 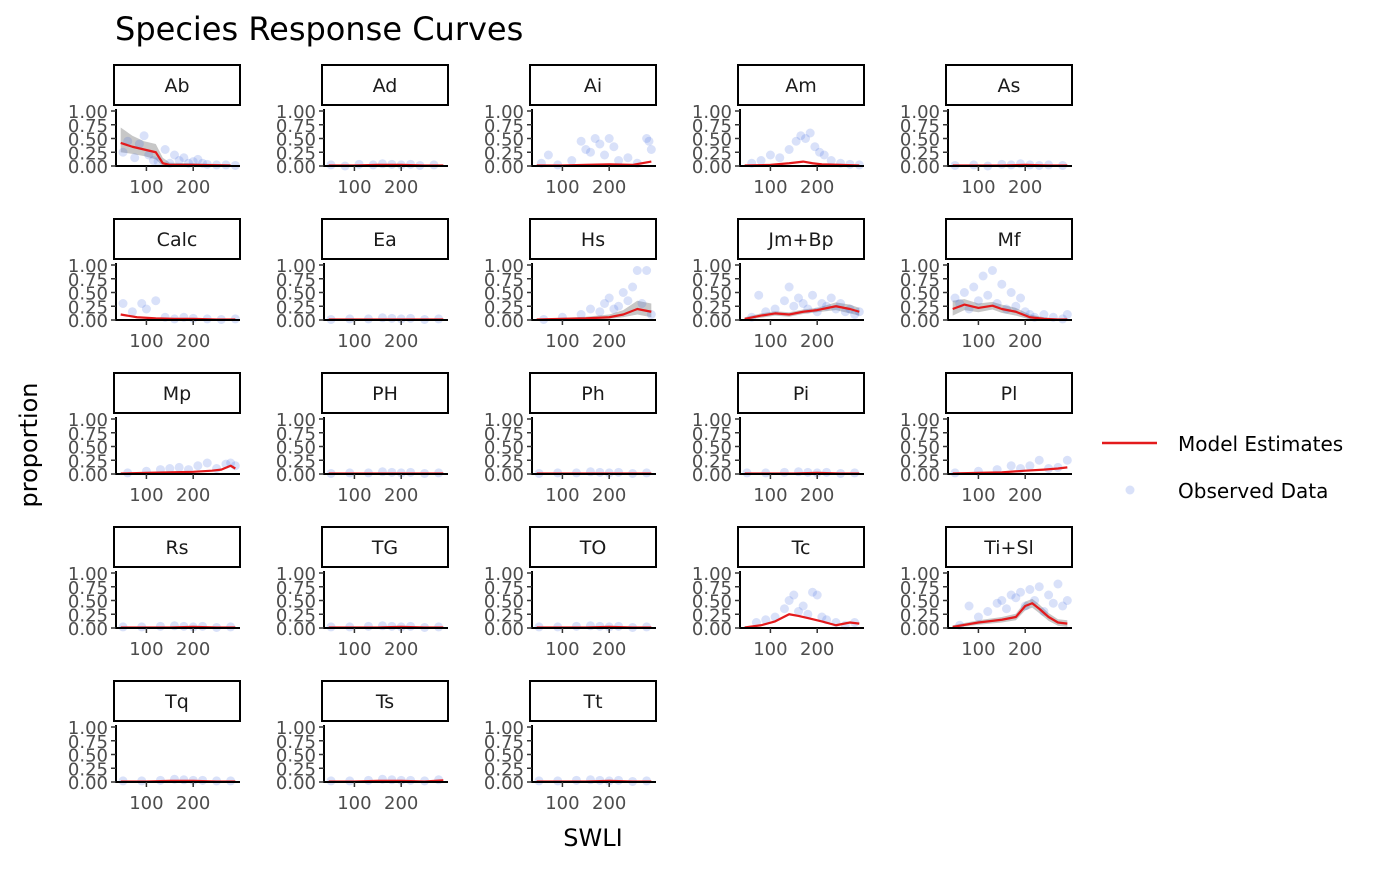 I want to click on facet-strip-label: TO, so click(x=593, y=548).